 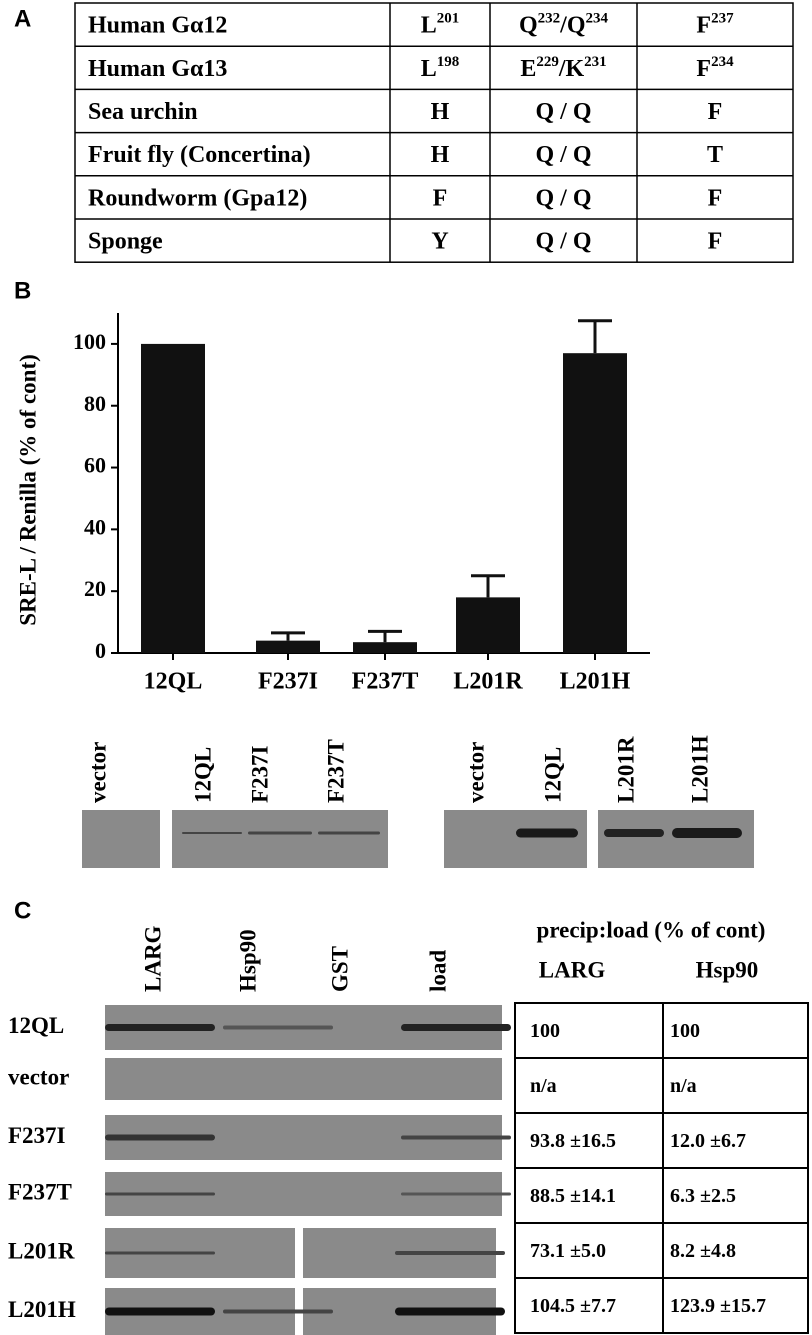 I want to click on table-cell: 104.5 ±7.7, so click(x=573, y=1306).